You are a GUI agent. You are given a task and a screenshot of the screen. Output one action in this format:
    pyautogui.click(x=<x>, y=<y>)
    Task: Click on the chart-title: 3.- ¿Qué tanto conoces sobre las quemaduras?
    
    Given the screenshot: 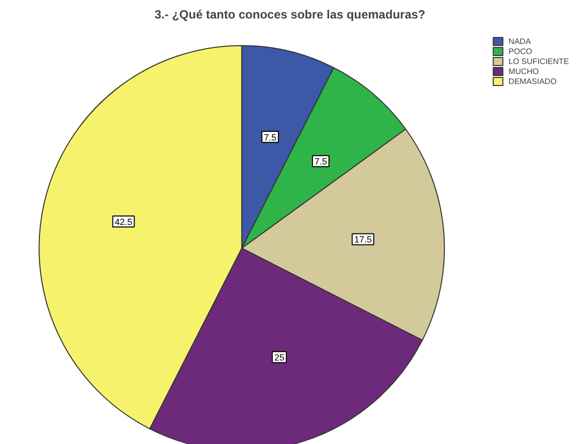 What is the action you would take?
    pyautogui.click(x=290, y=15)
    